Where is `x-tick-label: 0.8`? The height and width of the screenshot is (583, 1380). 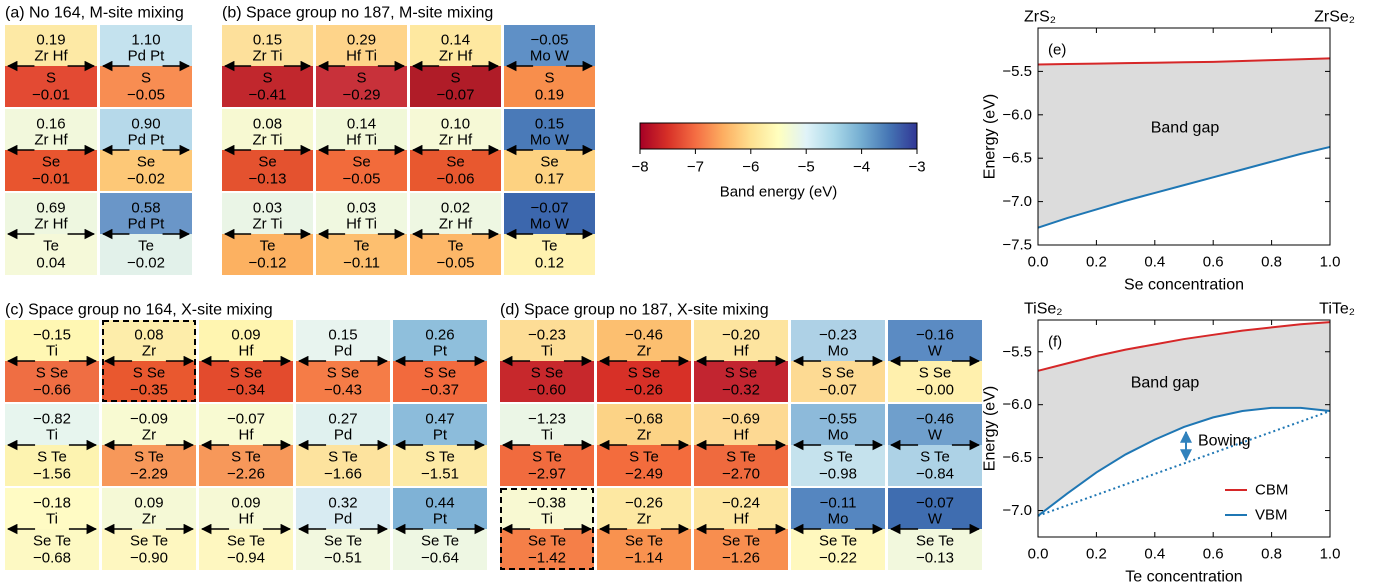 x-tick-label: 0.8 is located at coordinates (1271, 554).